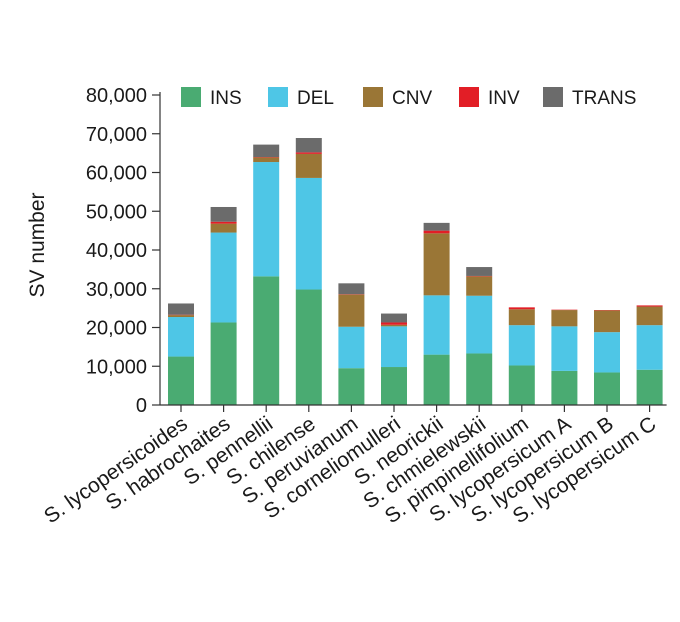  What do you see at coordinates (116, 329) in the screenshot?
I see `y-tick-label: 20,000` at bounding box center [116, 329].